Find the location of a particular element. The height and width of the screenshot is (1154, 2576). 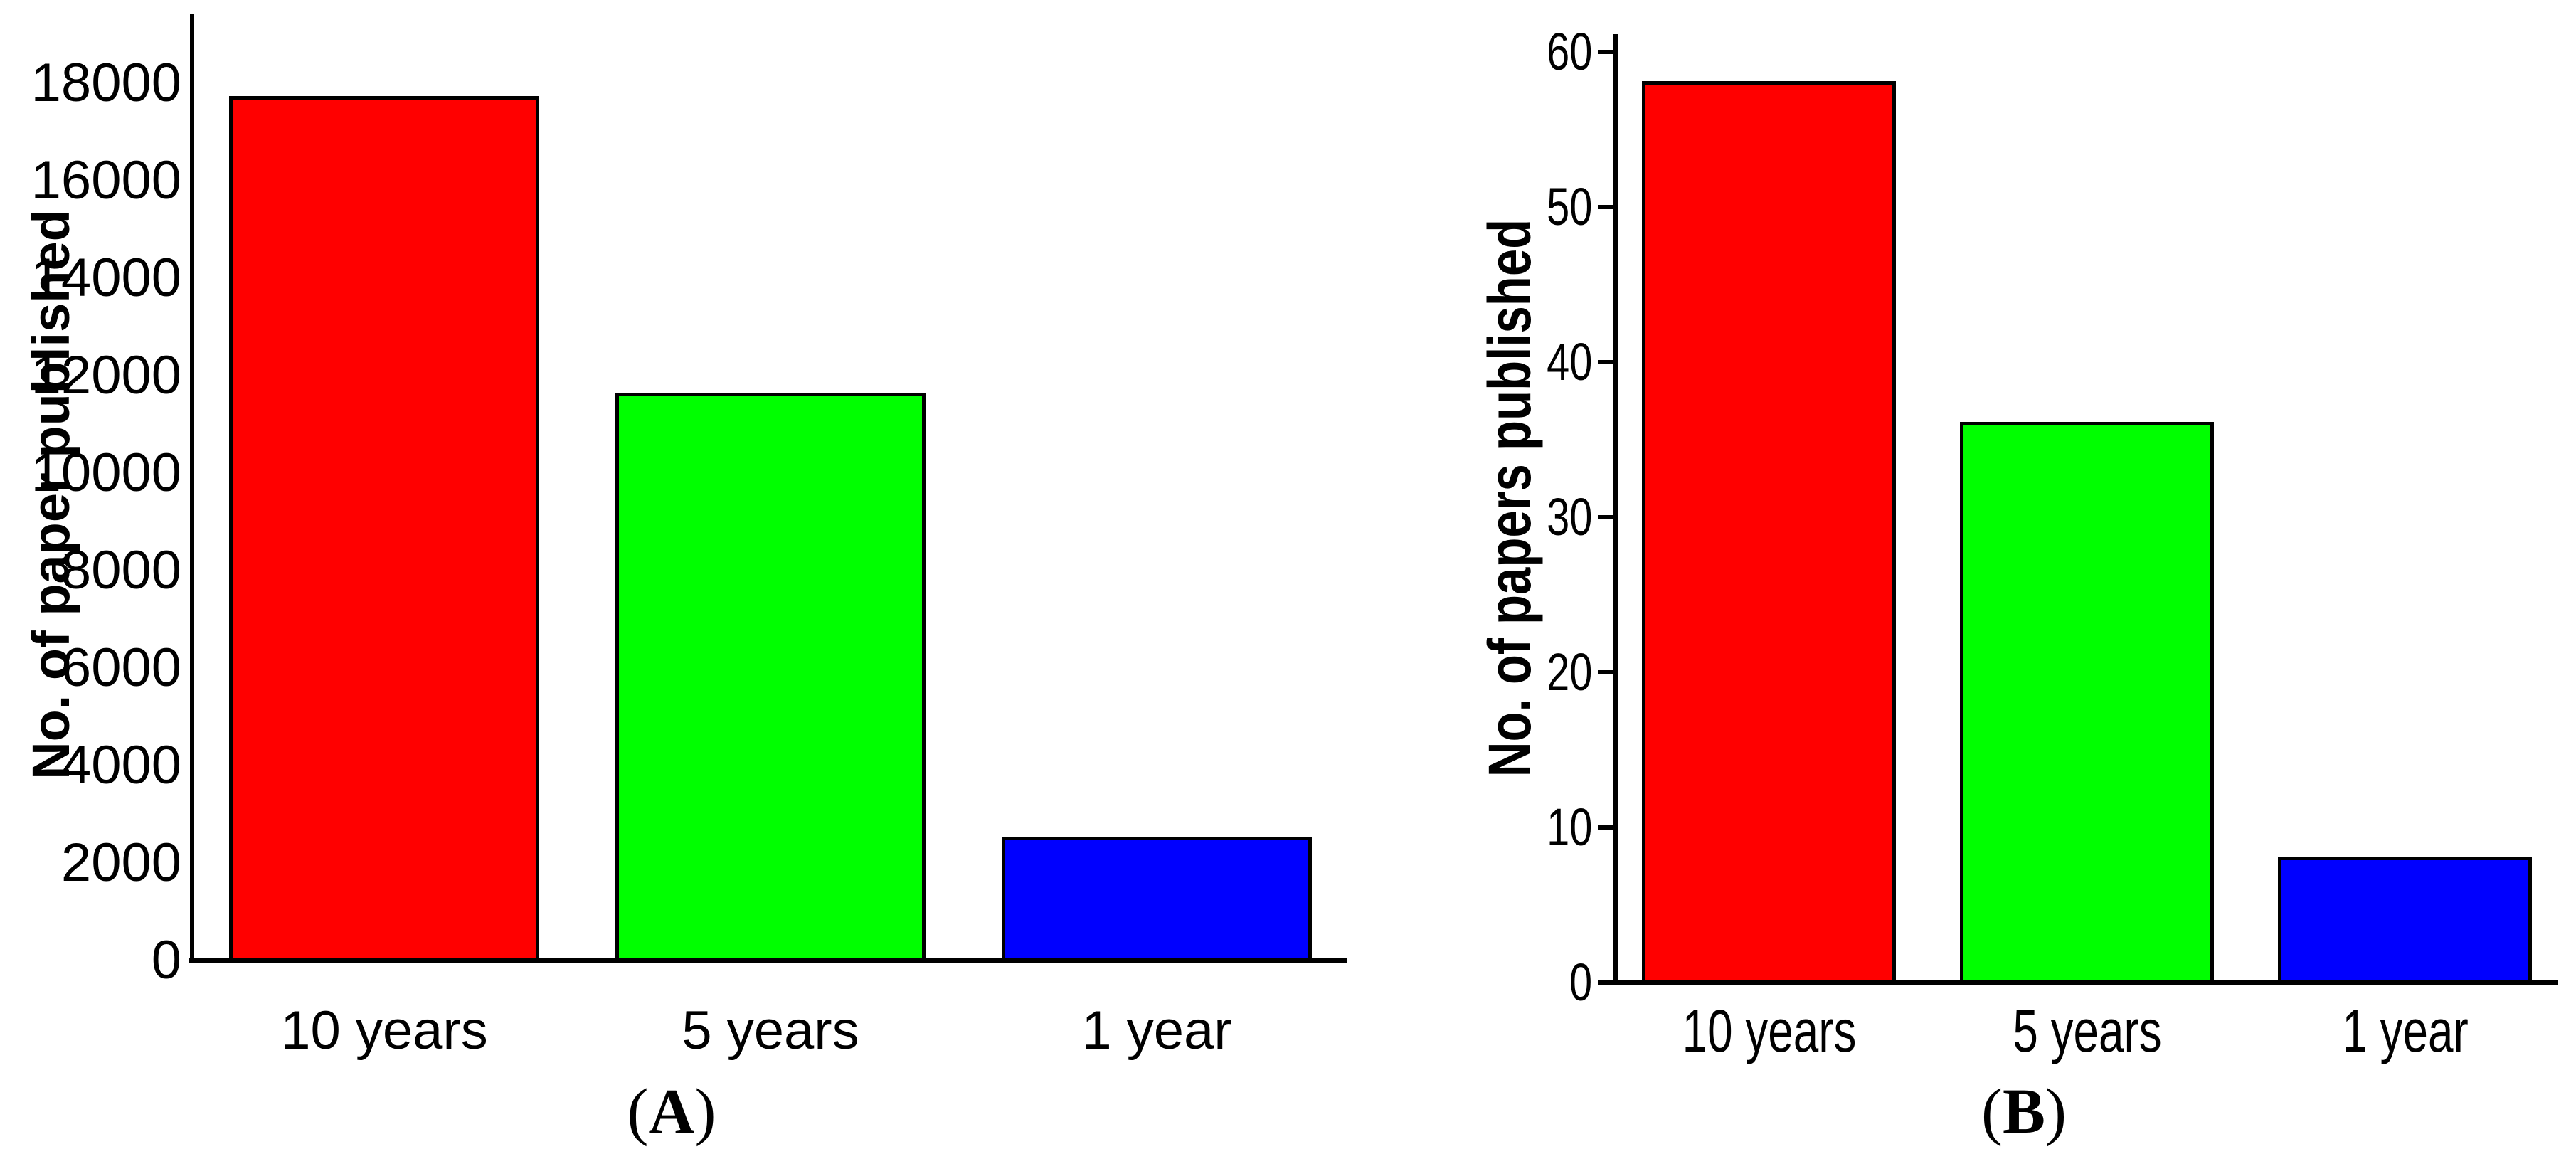

y-tick-label: 20 is located at coordinates (1569, 672).